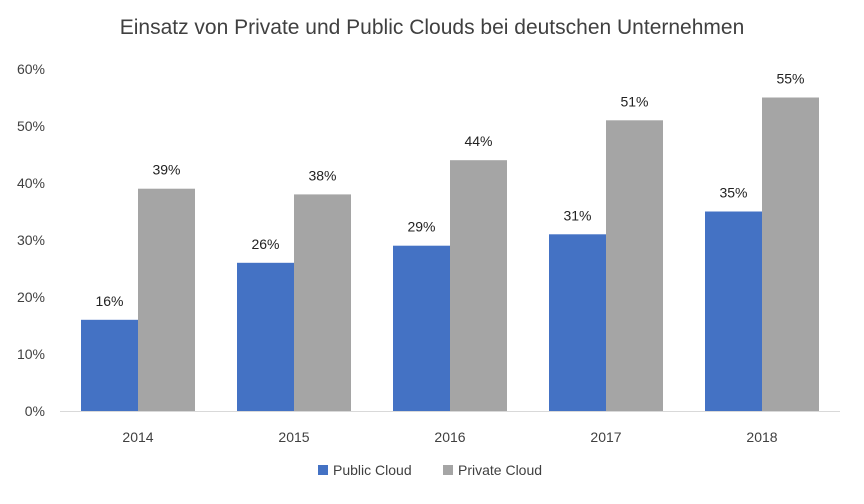  Describe the element at coordinates (322, 302) in the screenshot. I see `bar-private-cloud-2015` at that location.